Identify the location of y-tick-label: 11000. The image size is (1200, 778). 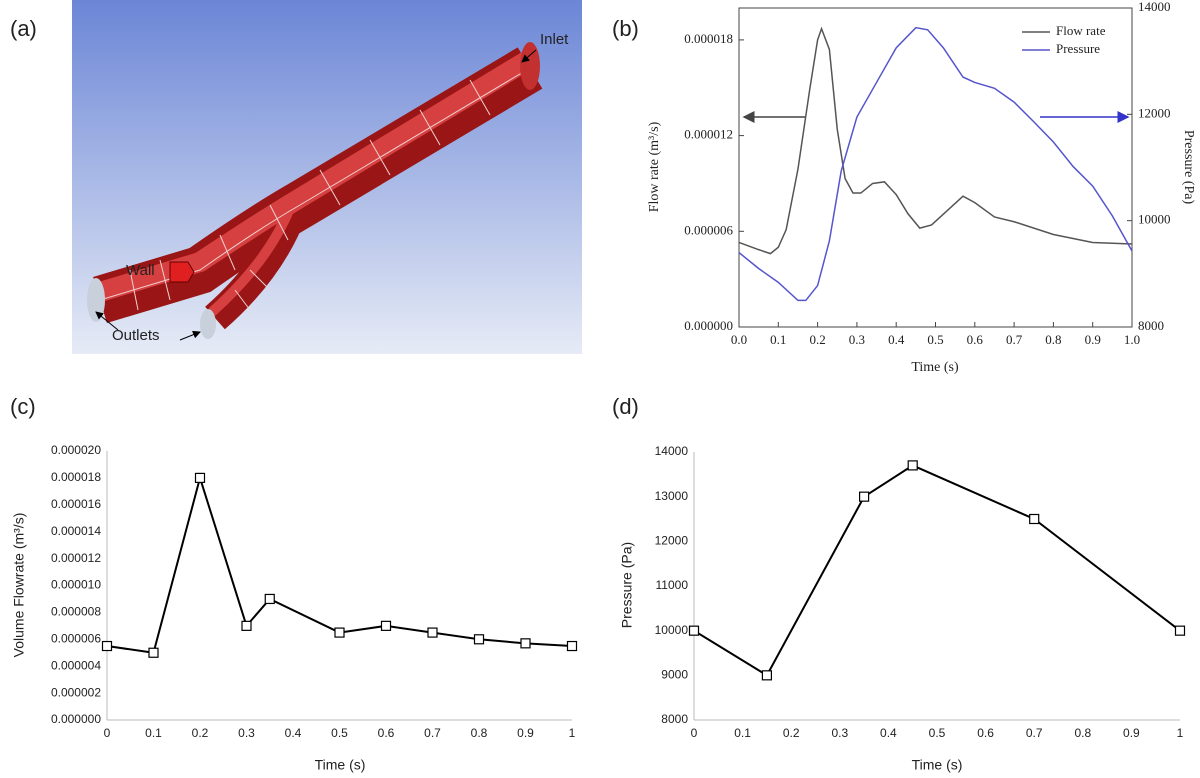
(672, 585).